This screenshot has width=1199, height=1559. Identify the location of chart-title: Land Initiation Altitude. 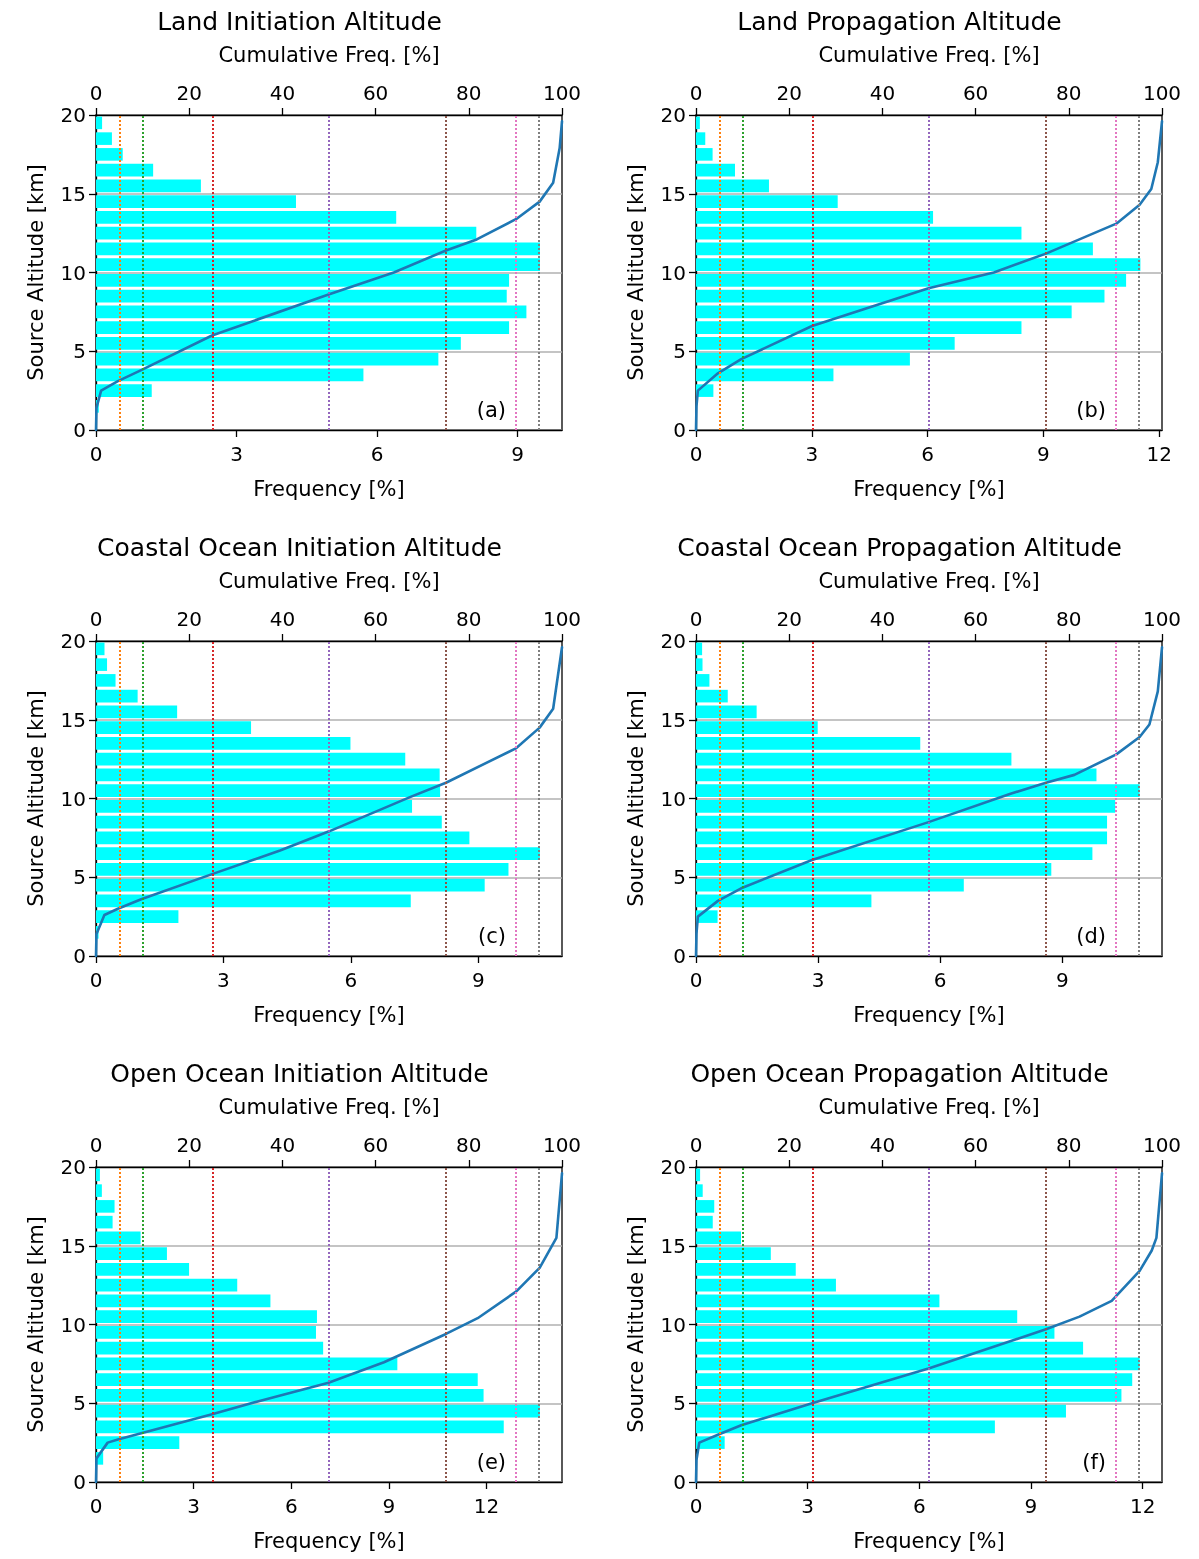
(299, 21).